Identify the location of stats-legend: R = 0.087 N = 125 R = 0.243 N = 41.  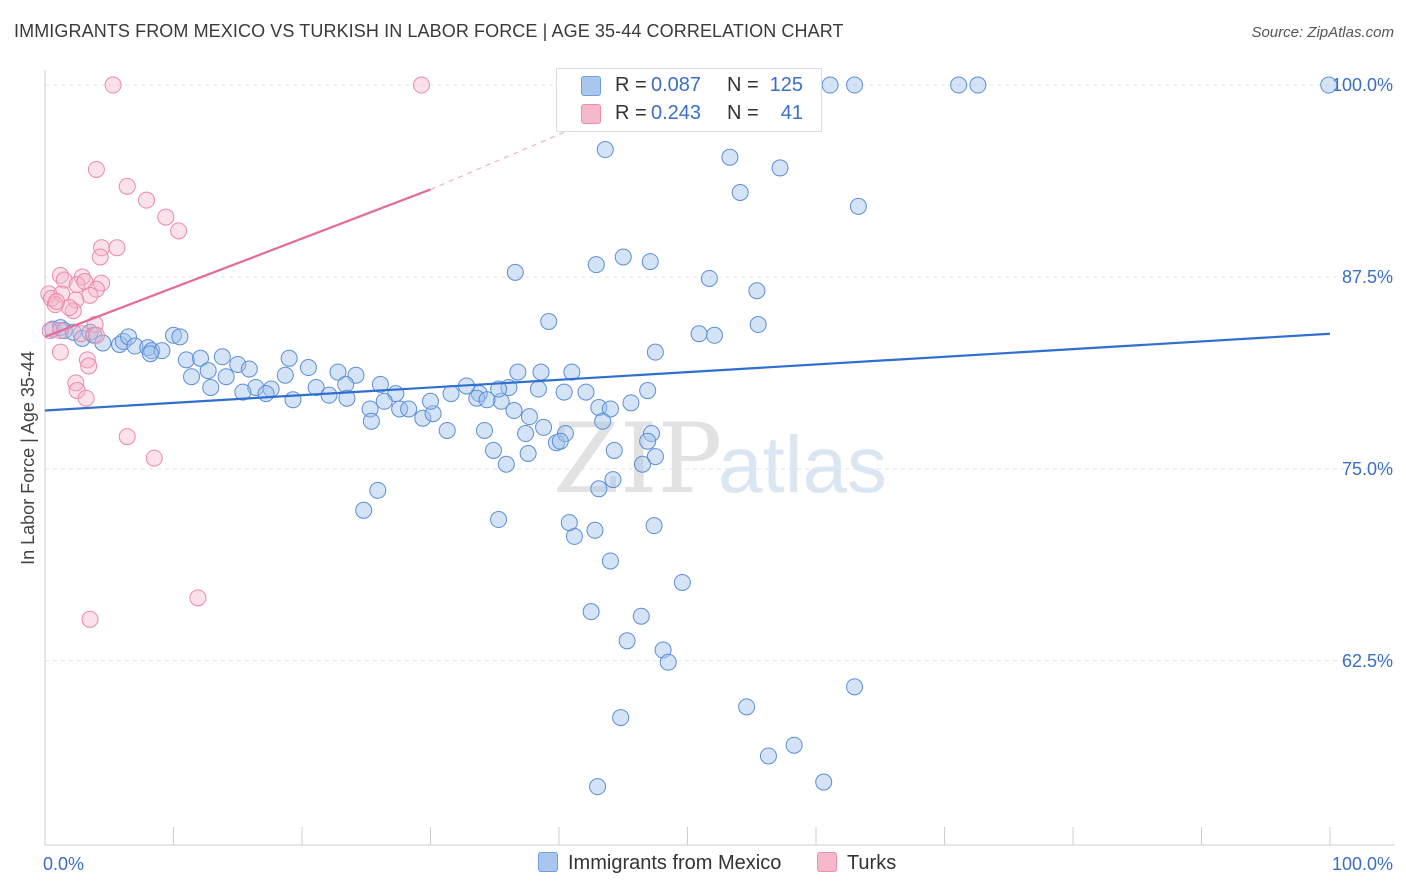
(689, 100).